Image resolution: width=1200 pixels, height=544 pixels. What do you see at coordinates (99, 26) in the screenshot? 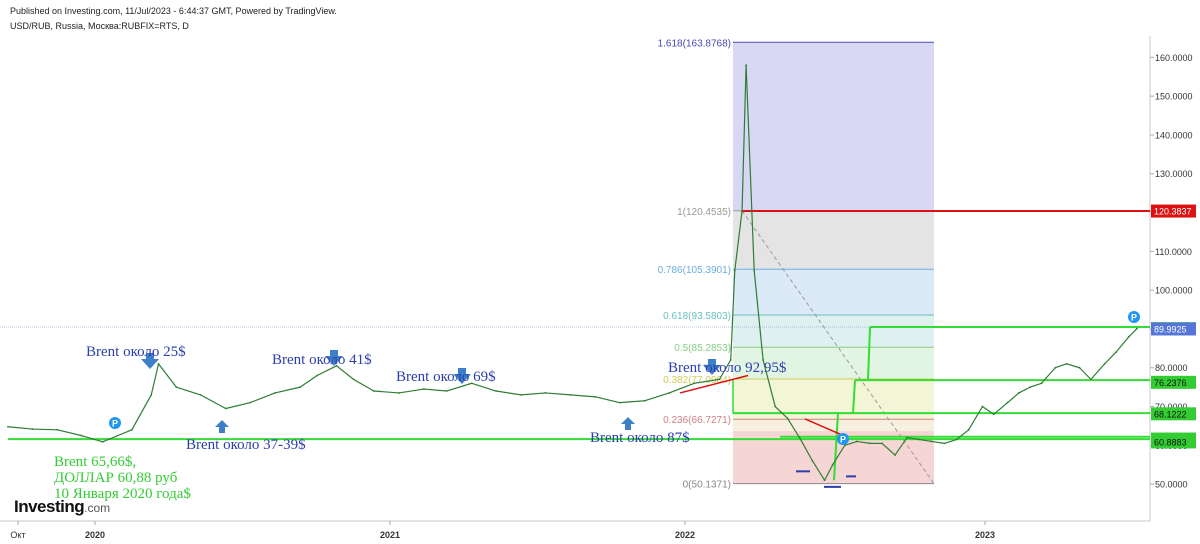
I see `symbol-header: USD/RUB, Russia, Москва:RUBFIX=RTS, D` at bounding box center [99, 26].